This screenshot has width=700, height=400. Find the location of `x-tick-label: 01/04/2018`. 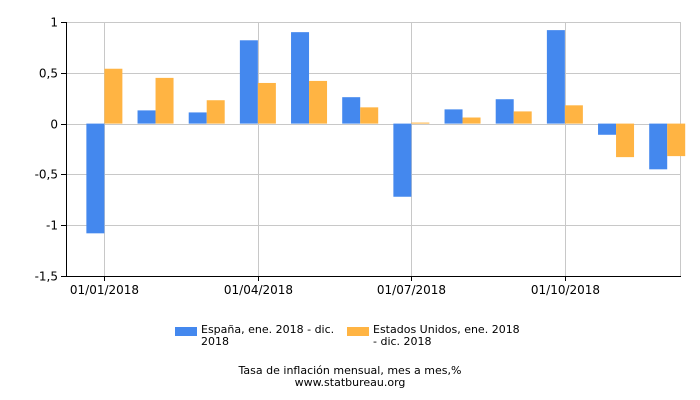

x-tick-label: 01/04/2018 is located at coordinates (258, 290).